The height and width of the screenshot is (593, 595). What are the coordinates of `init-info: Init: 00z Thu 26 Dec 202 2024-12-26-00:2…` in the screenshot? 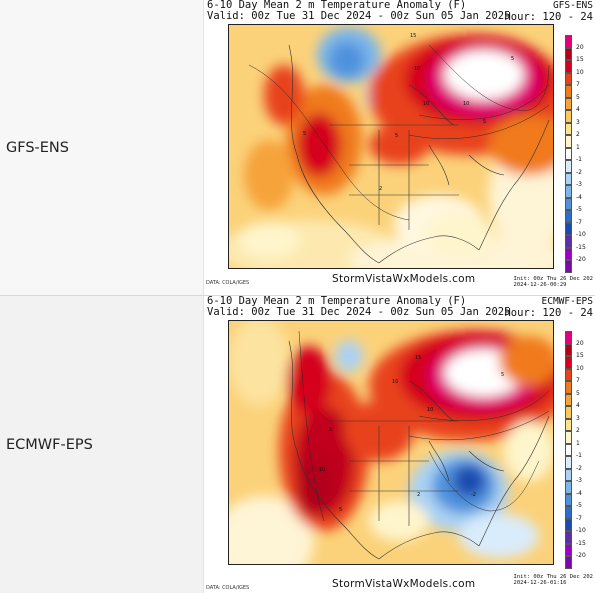 It's located at (553, 282).